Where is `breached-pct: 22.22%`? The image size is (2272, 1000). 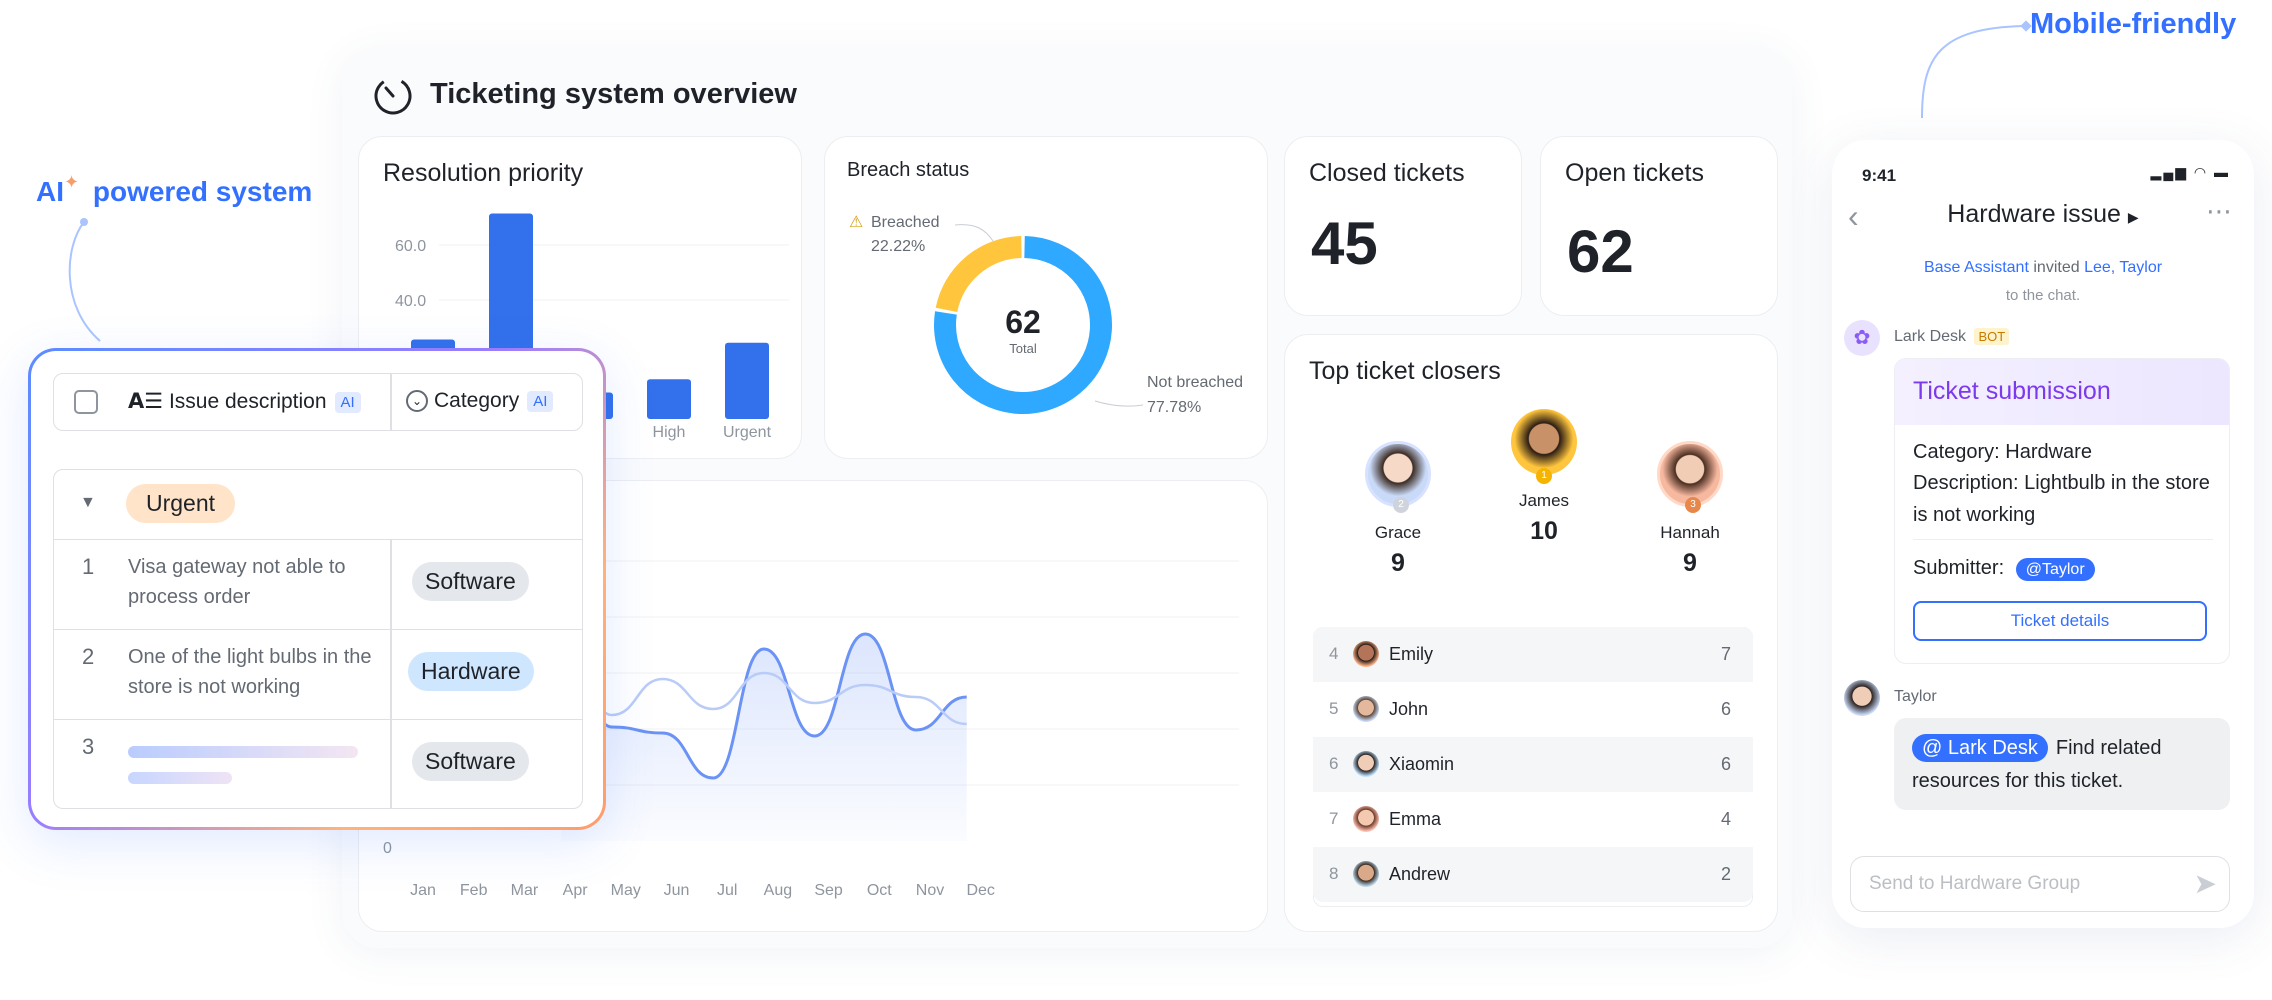 breached-pct: 22.22% is located at coordinates (898, 246).